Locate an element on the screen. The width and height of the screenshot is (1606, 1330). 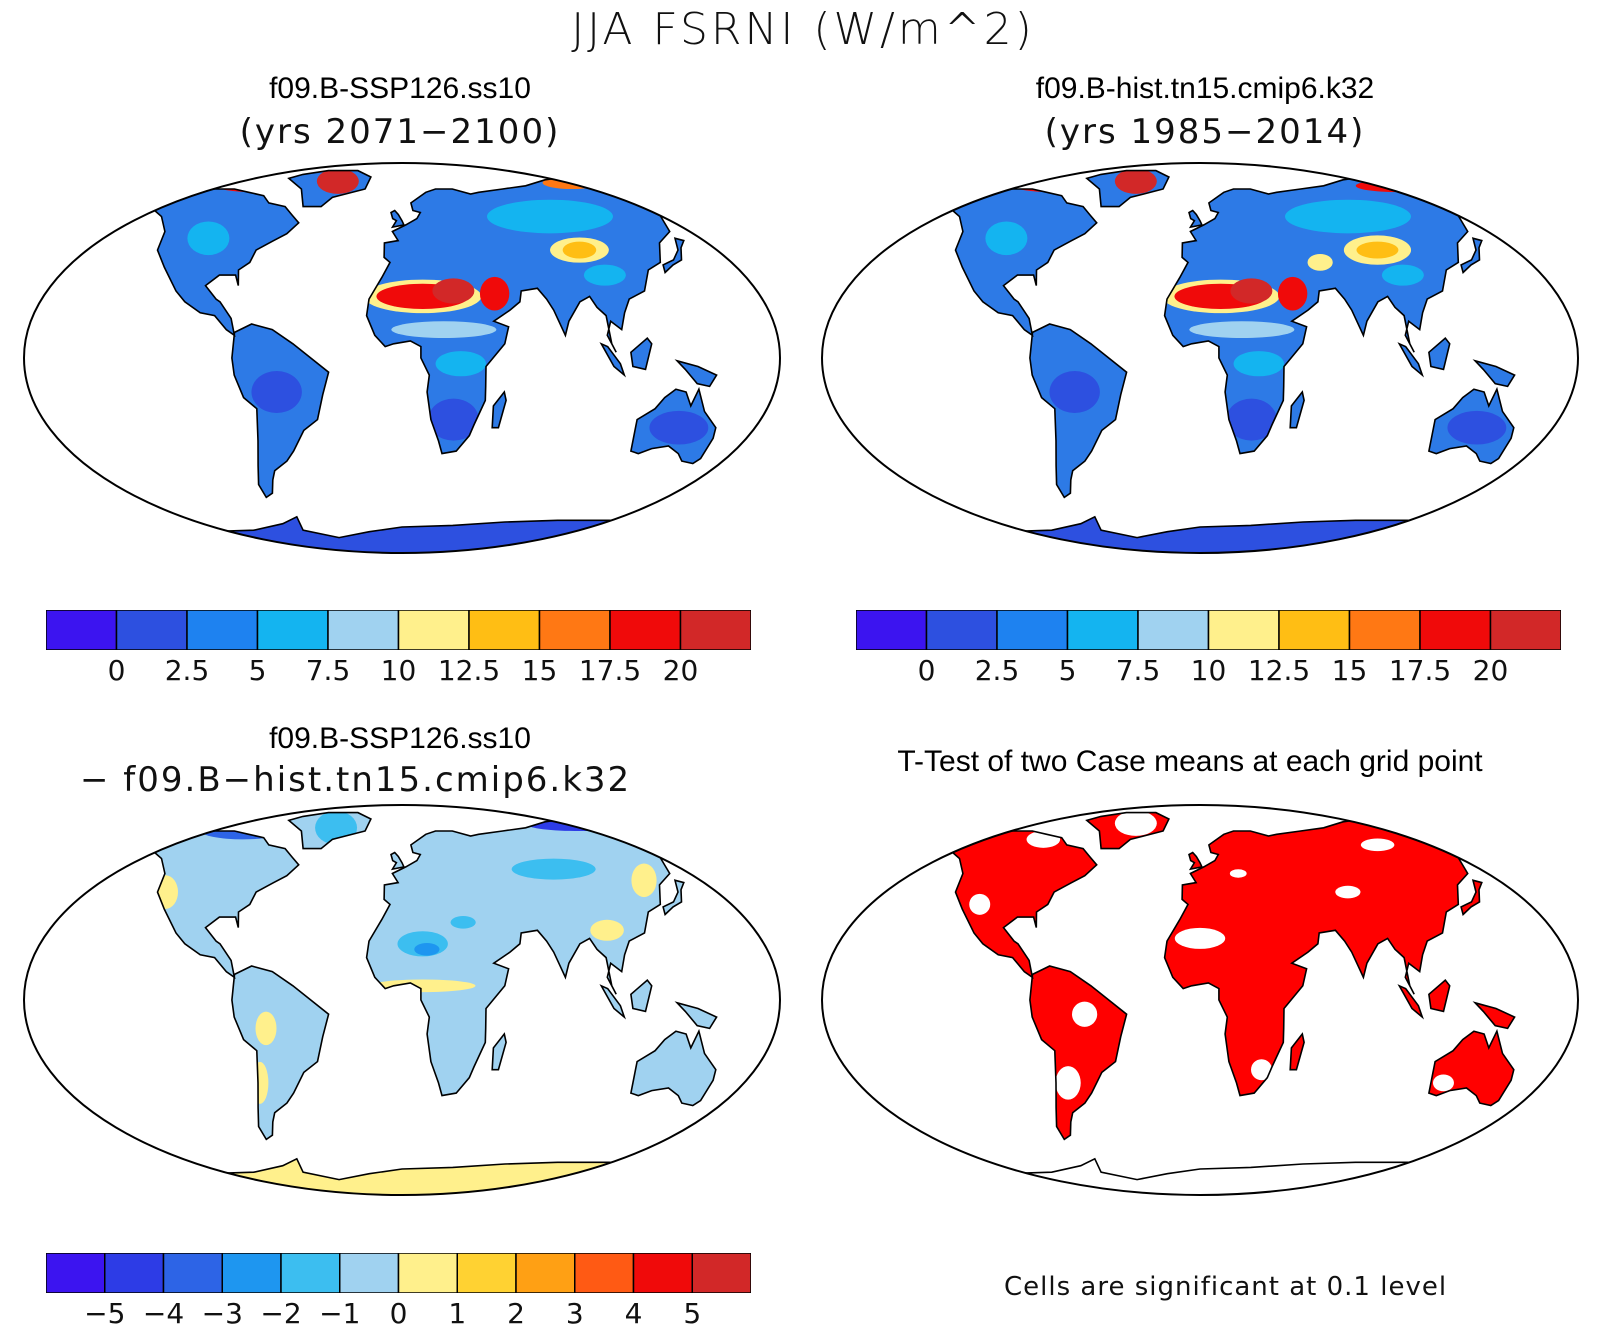
colorbar-tick-label: −4 is located at coordinates (163, 1313).